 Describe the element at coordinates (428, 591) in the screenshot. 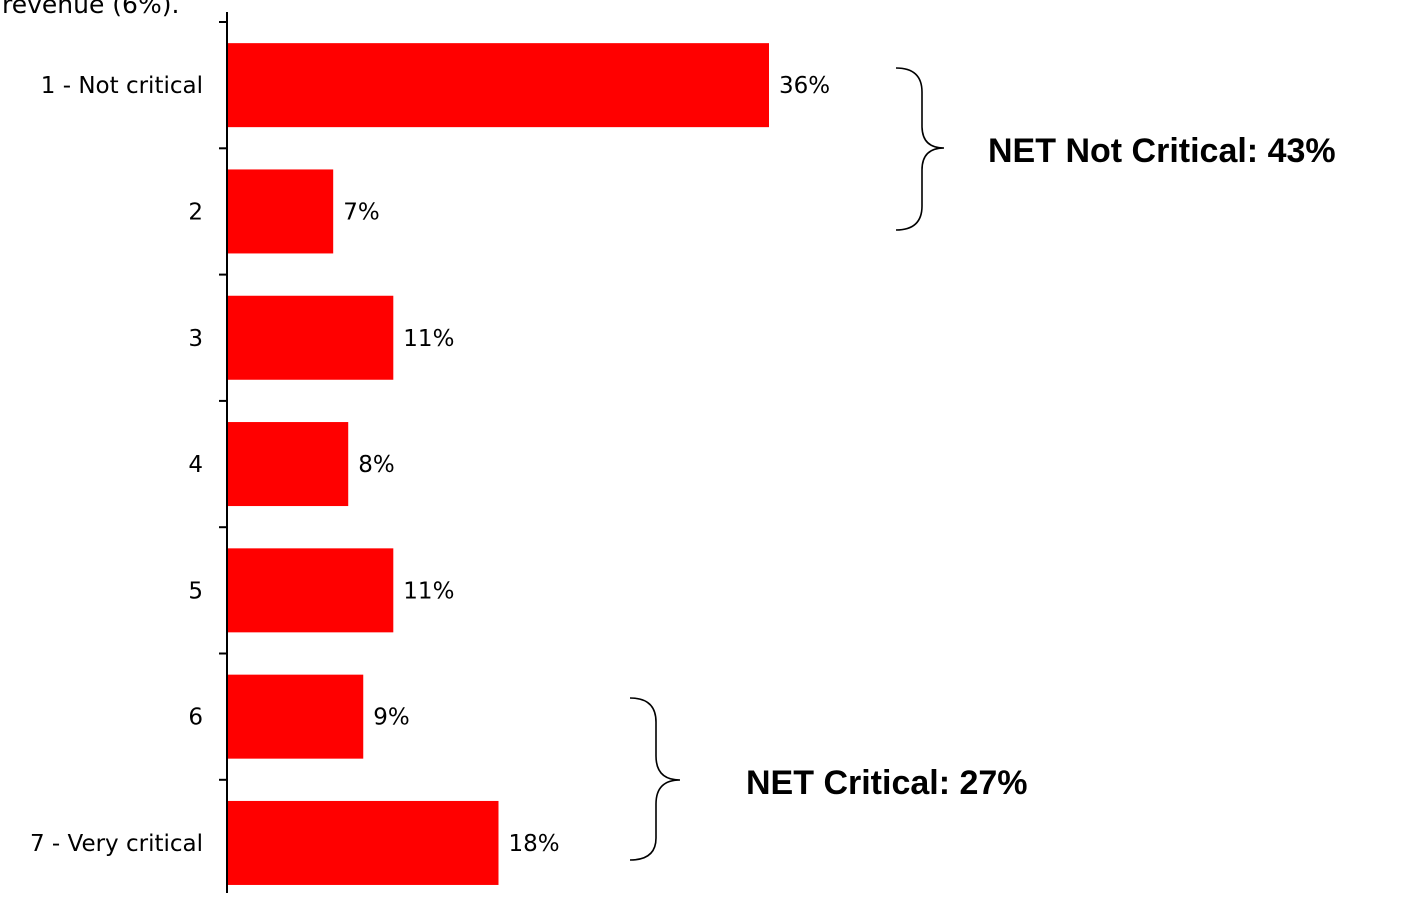

I see `value-label-5: 11%` at that location.